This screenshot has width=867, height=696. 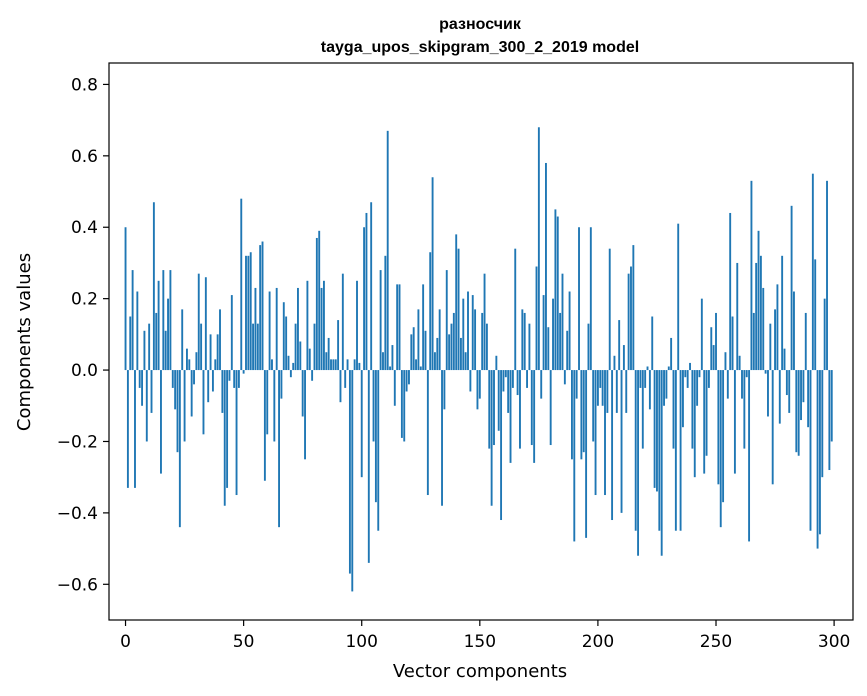 What do you see at coordinates (84, 300) in the screenshot?
I see `y-tick-label: 0.2` at bounding box center [84, 300].